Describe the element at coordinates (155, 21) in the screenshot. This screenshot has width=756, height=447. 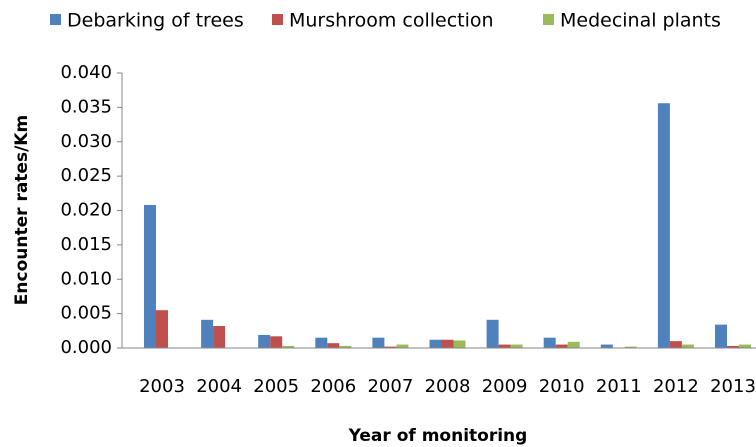
I see `legend-label: Debarking of trees` at that location.